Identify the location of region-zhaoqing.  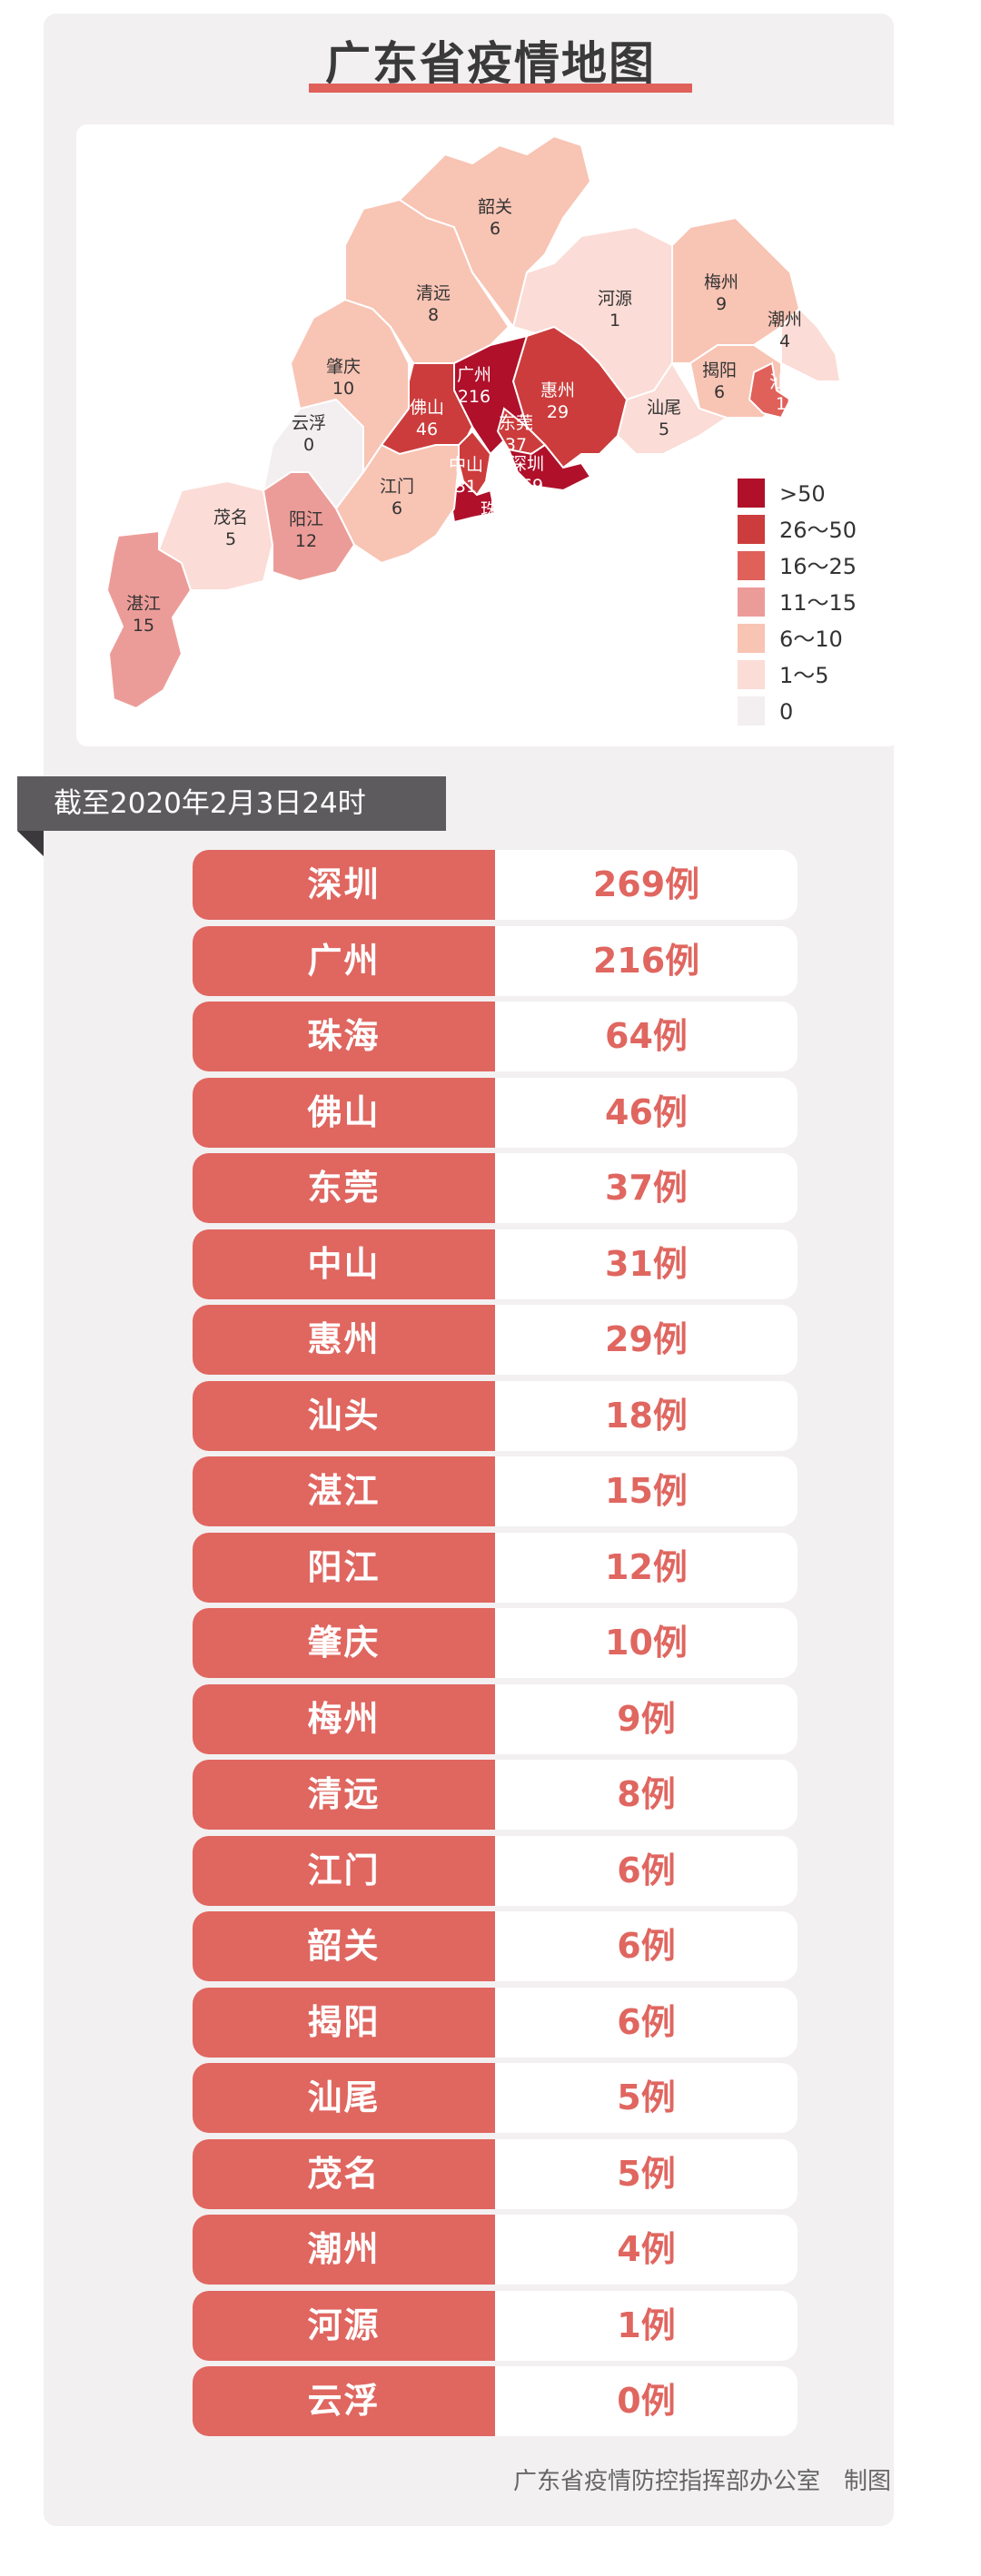
(350, 387).